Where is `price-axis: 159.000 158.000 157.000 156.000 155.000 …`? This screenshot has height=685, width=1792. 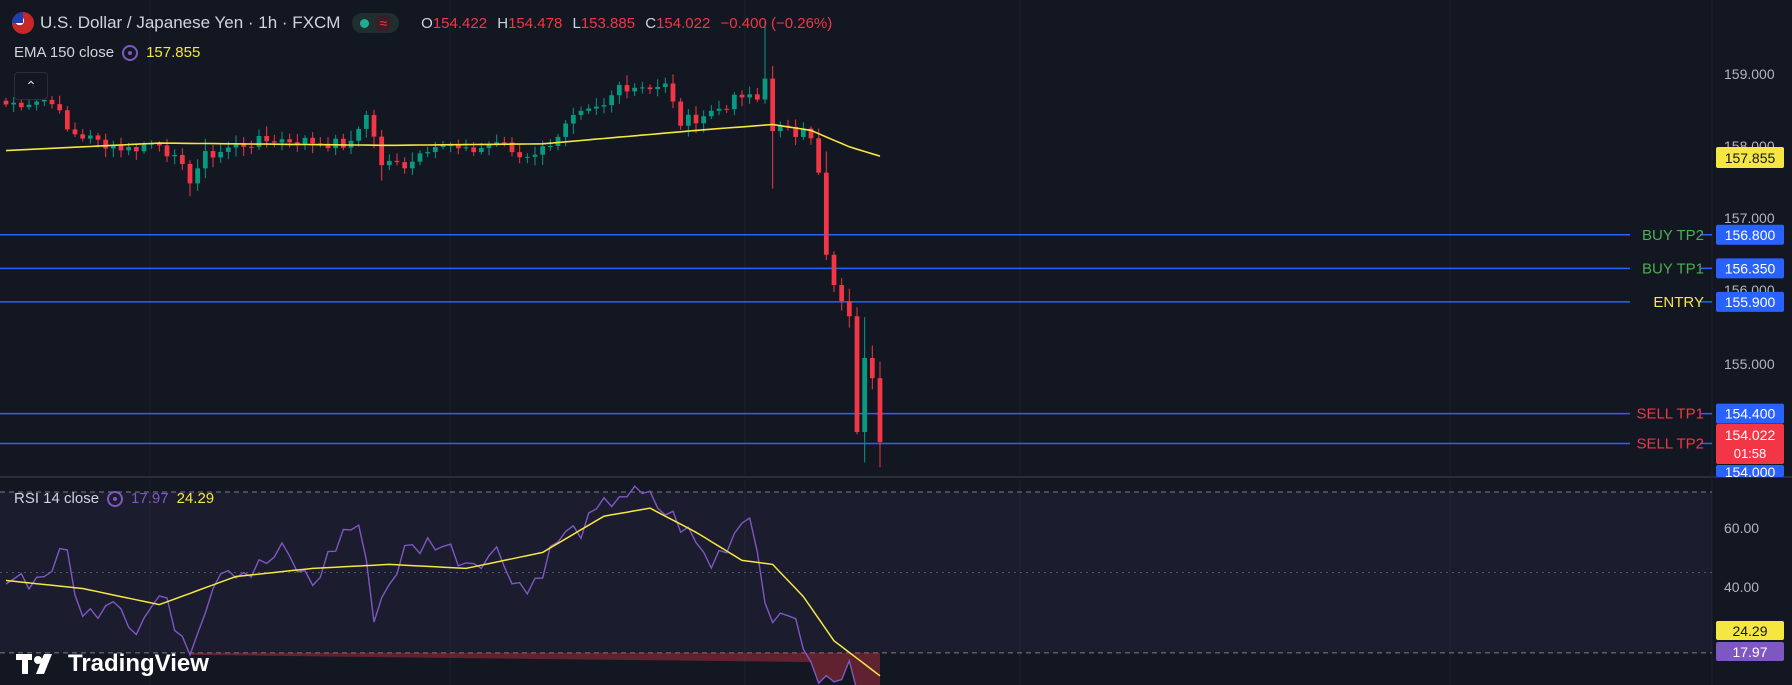
price-axis: 159.000 158.000 157.000 156.000 155.000 … is located at coordinates (1752, 273).